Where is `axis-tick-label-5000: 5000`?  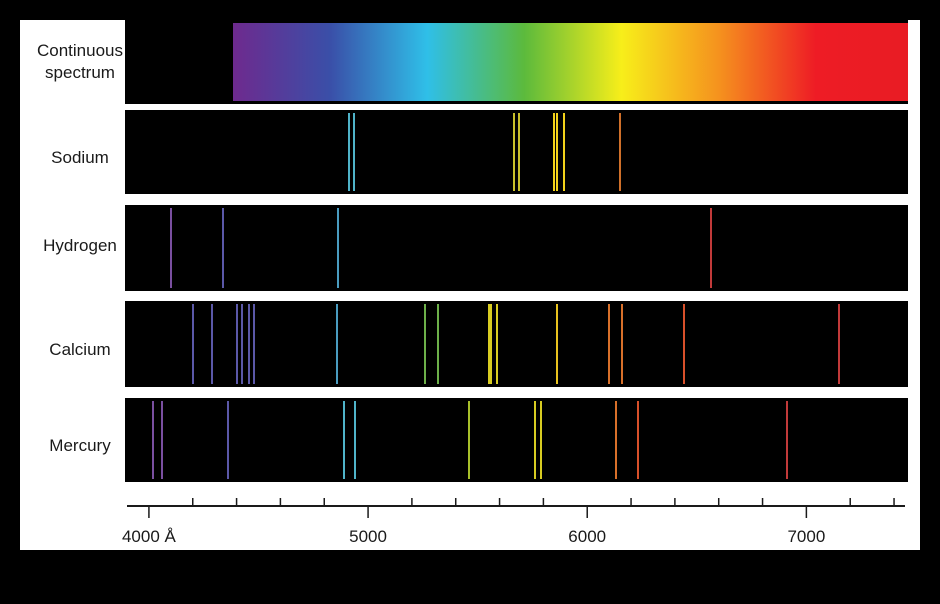
axis-tick-label-5000: 5000 is located at coordinates (368, 536).